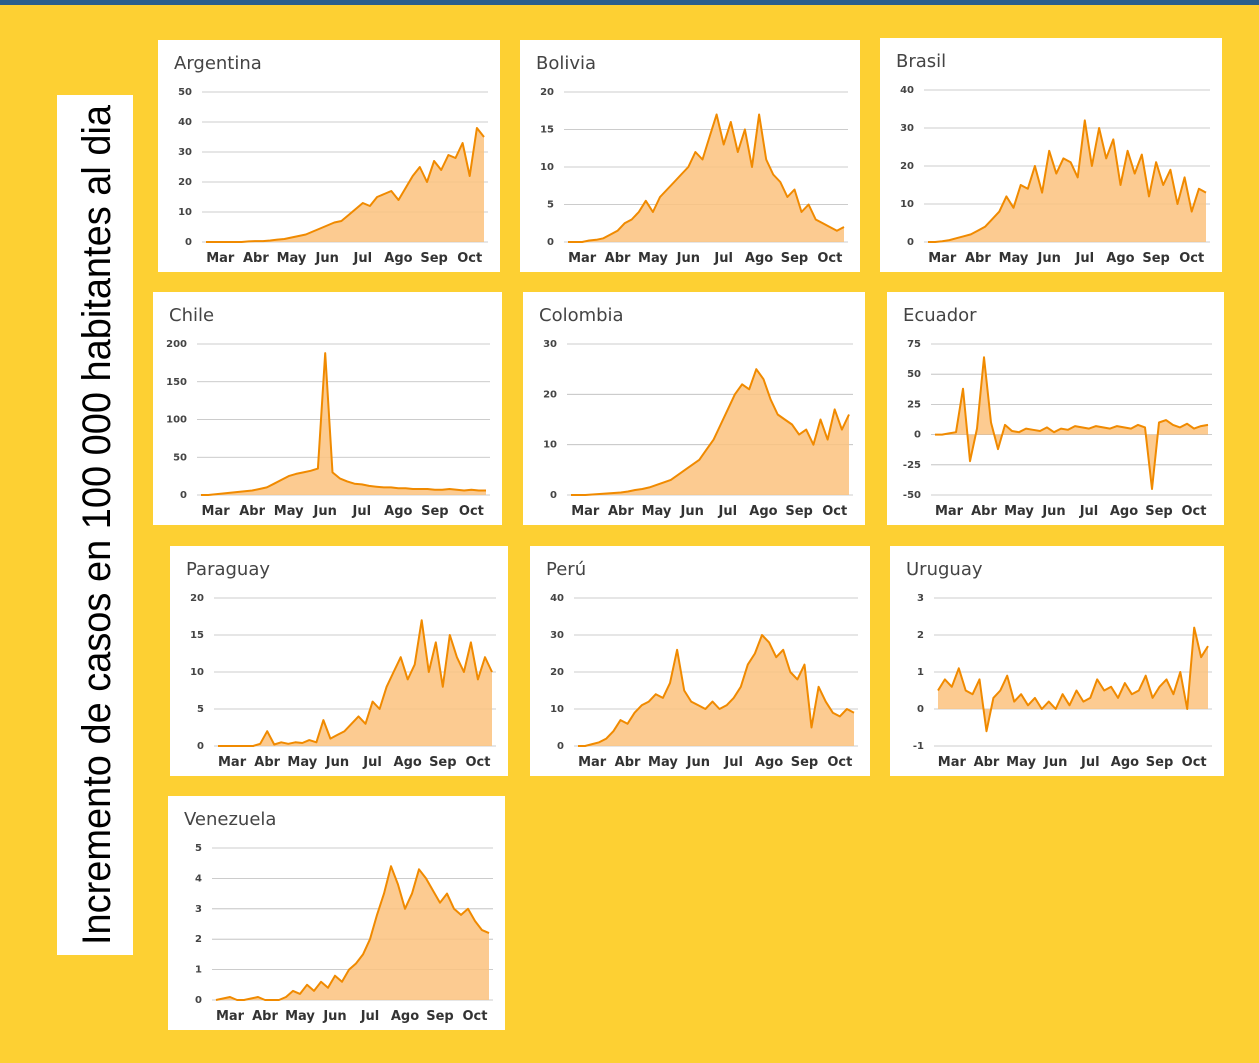  I want to click on y-tick-label: 25, so click(914, 404).